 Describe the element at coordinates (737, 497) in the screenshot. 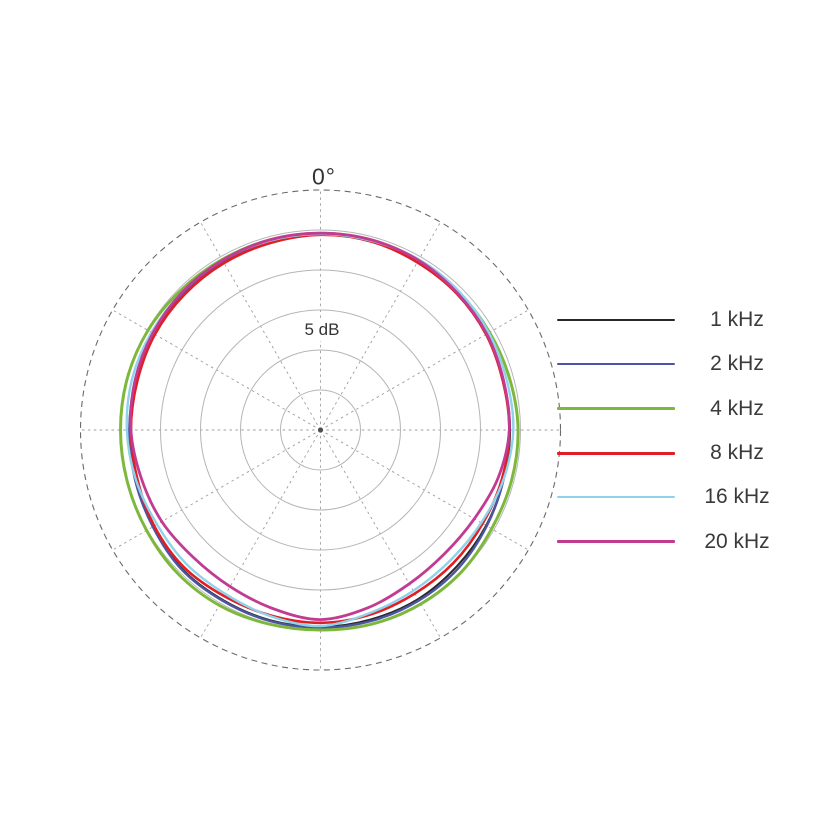

I see `legend-label: 16 kHz` at that location.